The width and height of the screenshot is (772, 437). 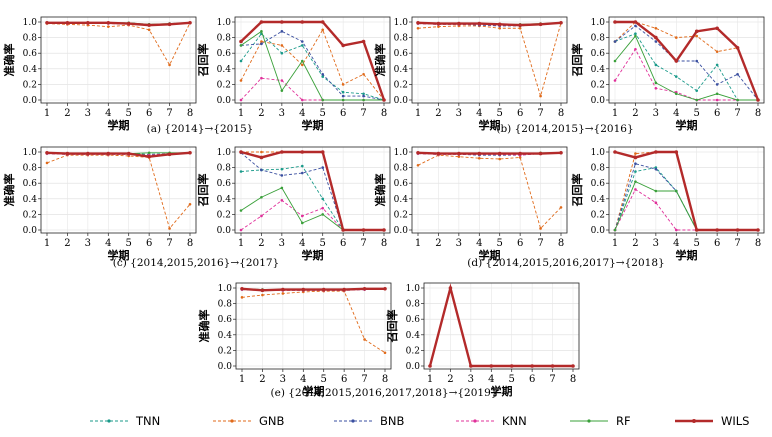 What do you see at coordinates (686, 74) in the screenshot?
I see `series-line-knn` at bounding box center [686, 74].